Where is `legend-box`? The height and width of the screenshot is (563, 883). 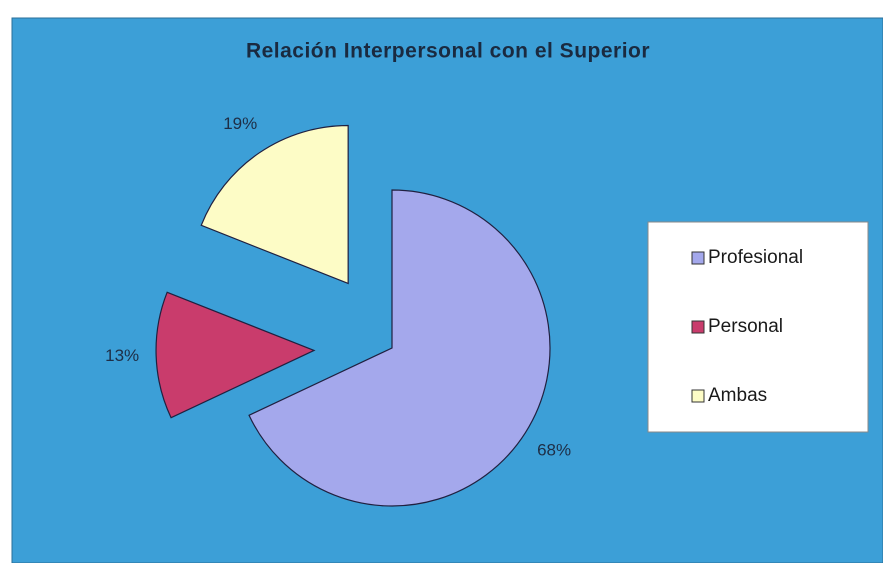 legend-box is located at coordinates (758, 327).